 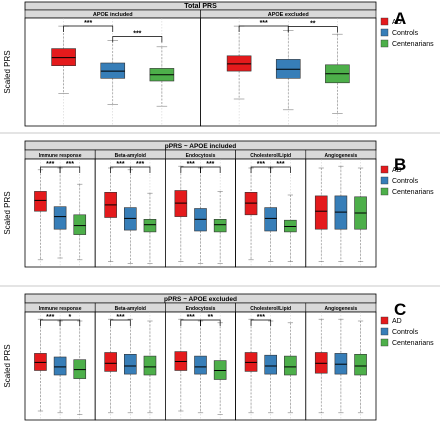 I want to click on panel-title: pPRS ~ APOE included, so click(x=200, y=146).